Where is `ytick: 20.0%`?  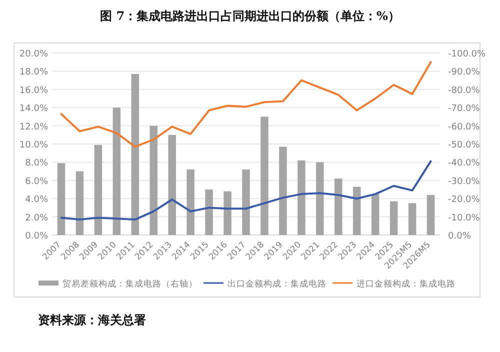
ytick: 20.0% is located at coordinates (33, 55).